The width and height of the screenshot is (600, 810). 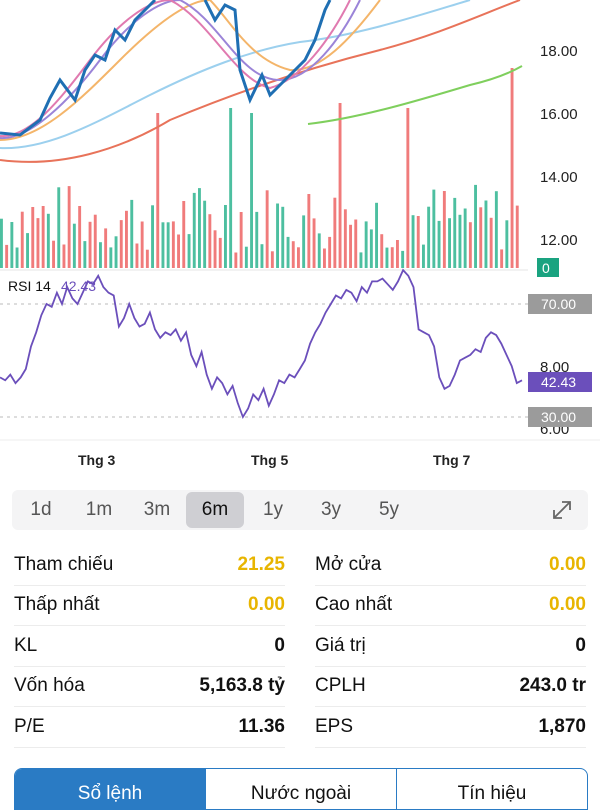 What do you see at coordinates (340, 686) in the screenshot?
I see `stat-label: CPLH` at bounding box center [340, 686].